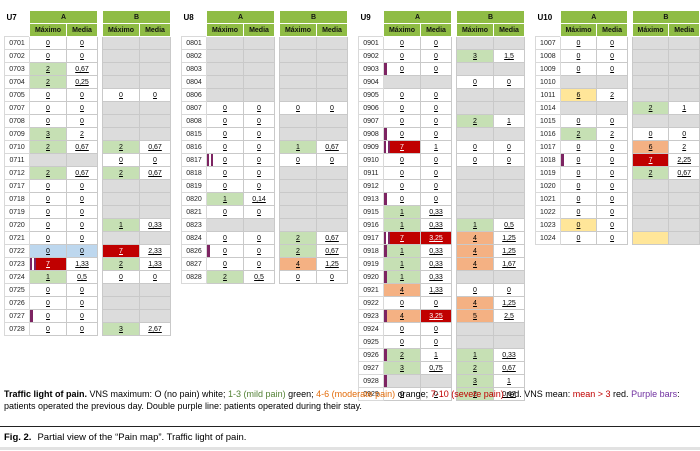  What do you see at coordinates (194, 264) in the screenshot?
I see `patient-id: 0827` at bounding box center [194, 264].